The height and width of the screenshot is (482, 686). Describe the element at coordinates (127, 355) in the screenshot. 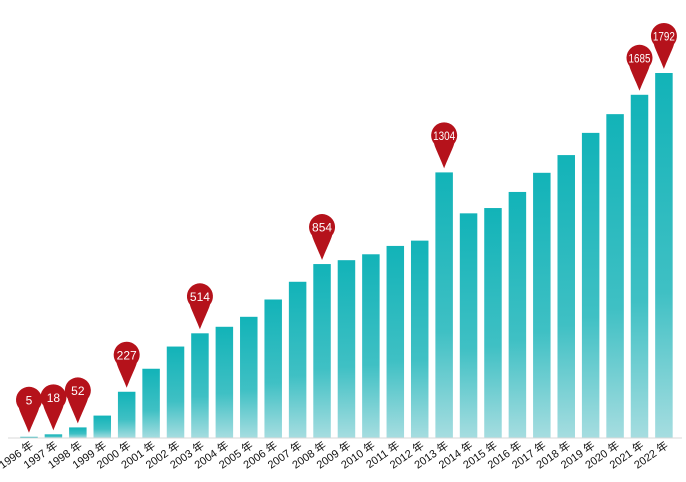

I see `pin-value-label: 227` at that location.